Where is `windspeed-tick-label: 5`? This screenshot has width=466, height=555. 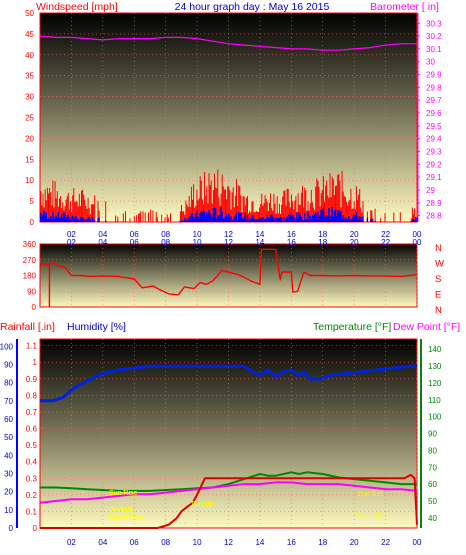 windspeed-tick-label: 5 is located at coordinates (32, 201).